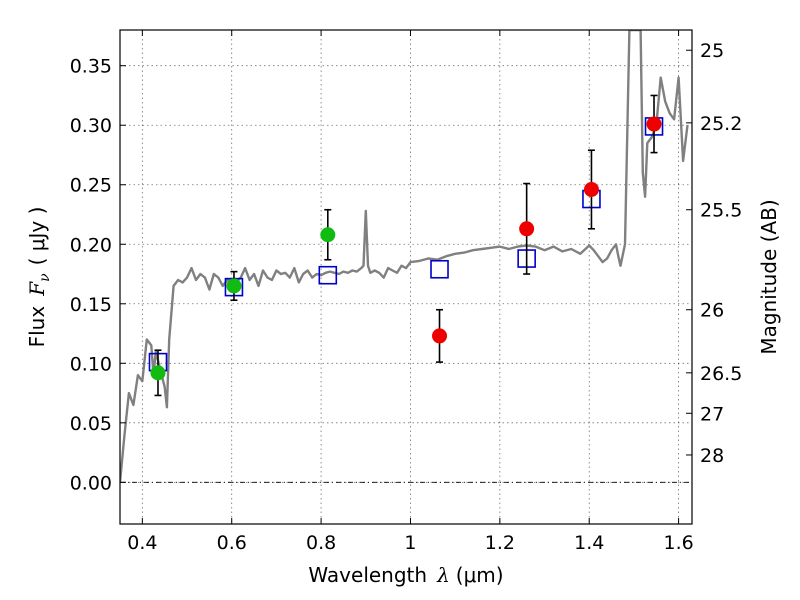 This screenshot has height=600, width=800. Describe the element at coordinates (232, 543) in the screenshot. I see `x-tick-label: 0.6` at that location.